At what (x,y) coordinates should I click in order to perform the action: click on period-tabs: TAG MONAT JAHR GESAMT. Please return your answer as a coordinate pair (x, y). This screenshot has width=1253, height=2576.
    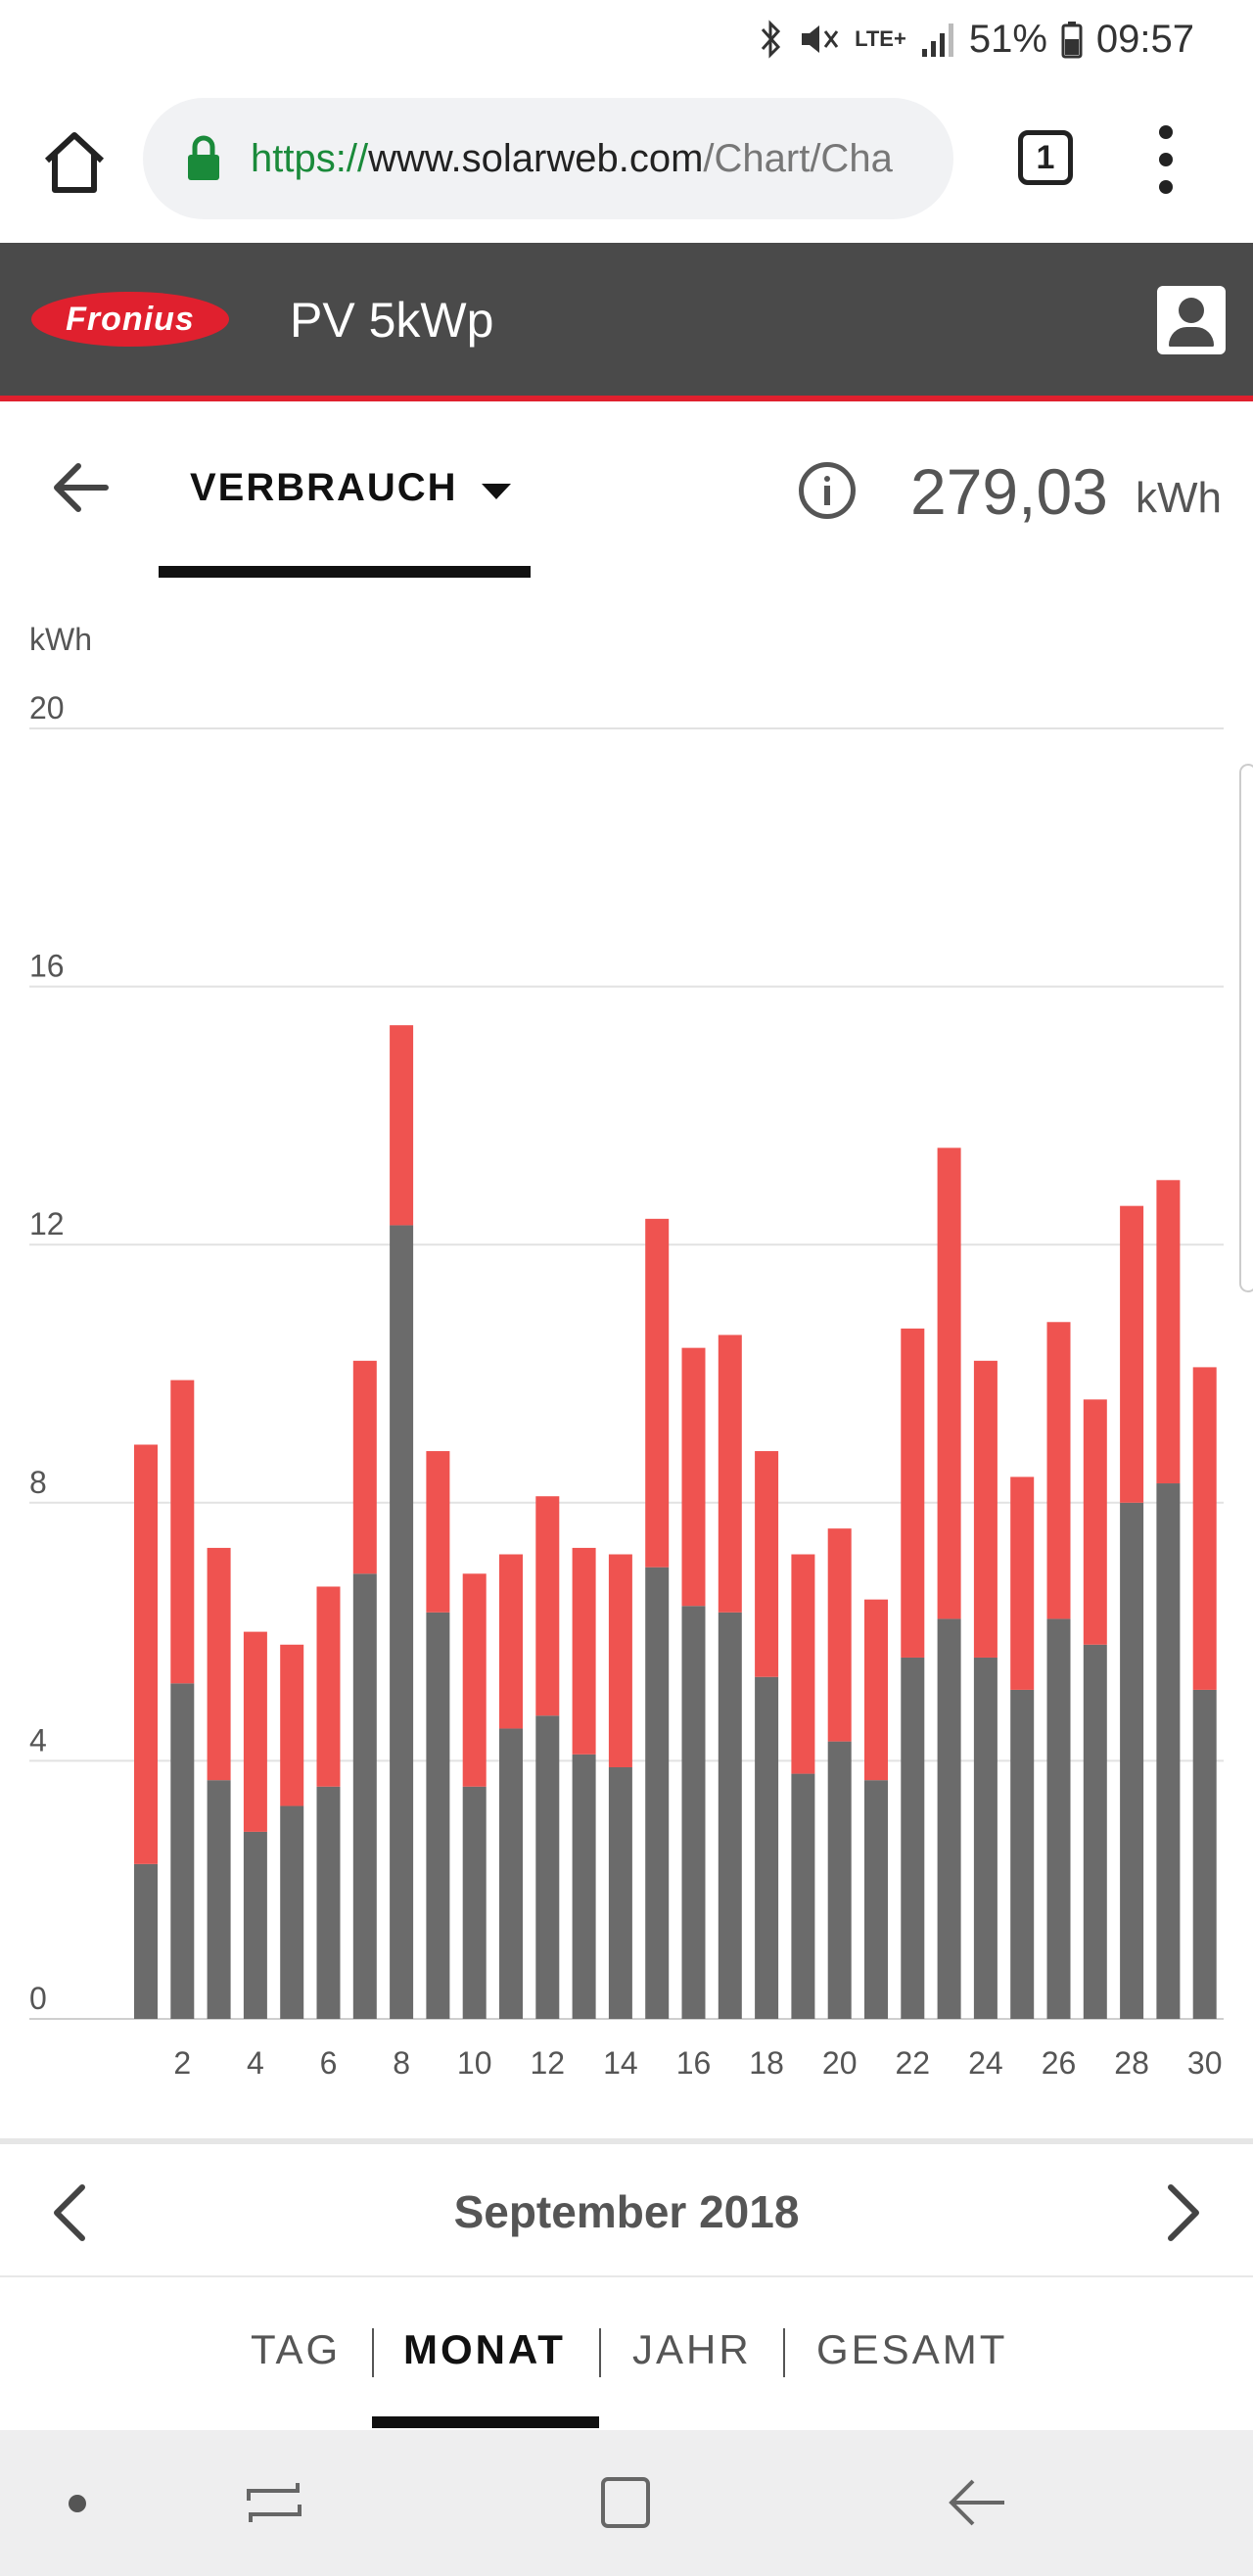
    Looking at the image, I should click on (626, 2354).